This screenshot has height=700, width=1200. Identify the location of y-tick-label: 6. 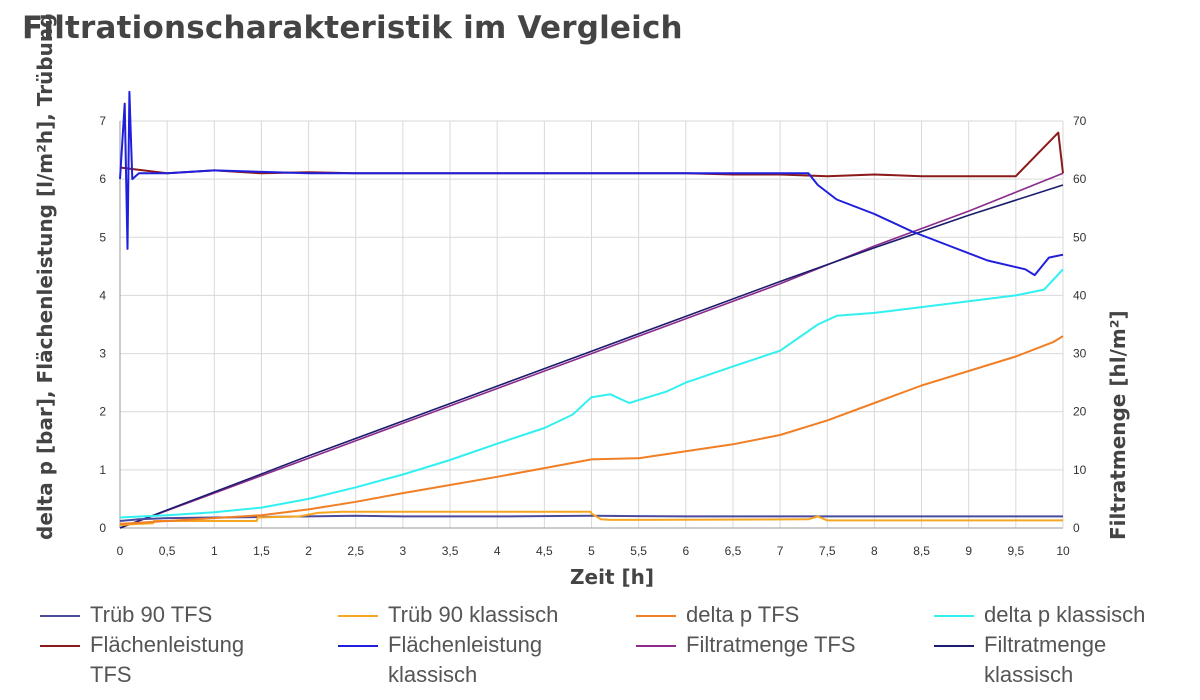
(102, 179).